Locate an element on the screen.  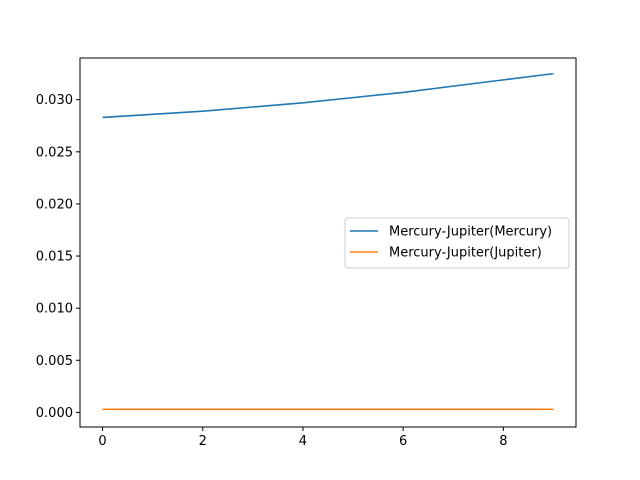
y-tick-label: 0.010 is located at coordinates (54, 309).